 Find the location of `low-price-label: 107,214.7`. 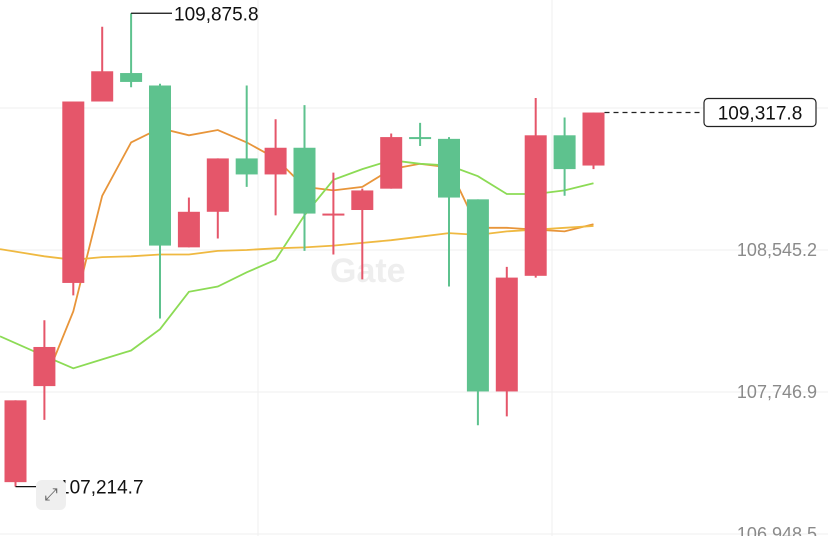

low-price-label: 107,214.7 is located at coordinates (101, 488).